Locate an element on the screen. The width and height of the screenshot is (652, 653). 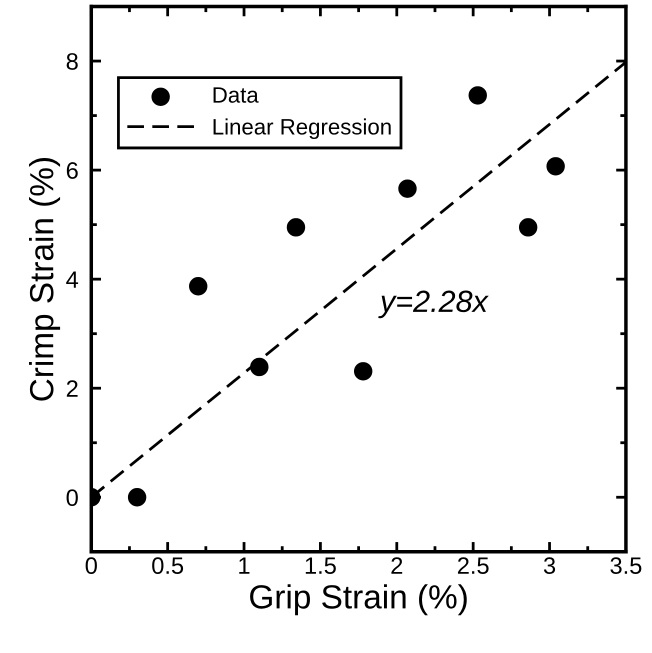
annotation: y=2.28x is located at coordinates (433, 304).